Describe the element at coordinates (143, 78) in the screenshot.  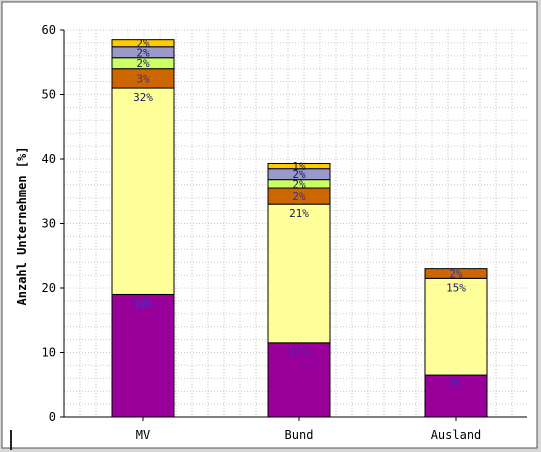
I see `data-label: 3%` at that location.